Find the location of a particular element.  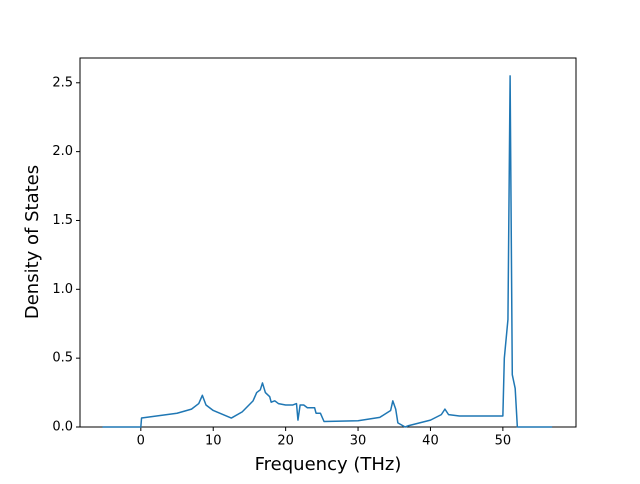

x-tick-label: 40 is located at coordinates (430, 441).